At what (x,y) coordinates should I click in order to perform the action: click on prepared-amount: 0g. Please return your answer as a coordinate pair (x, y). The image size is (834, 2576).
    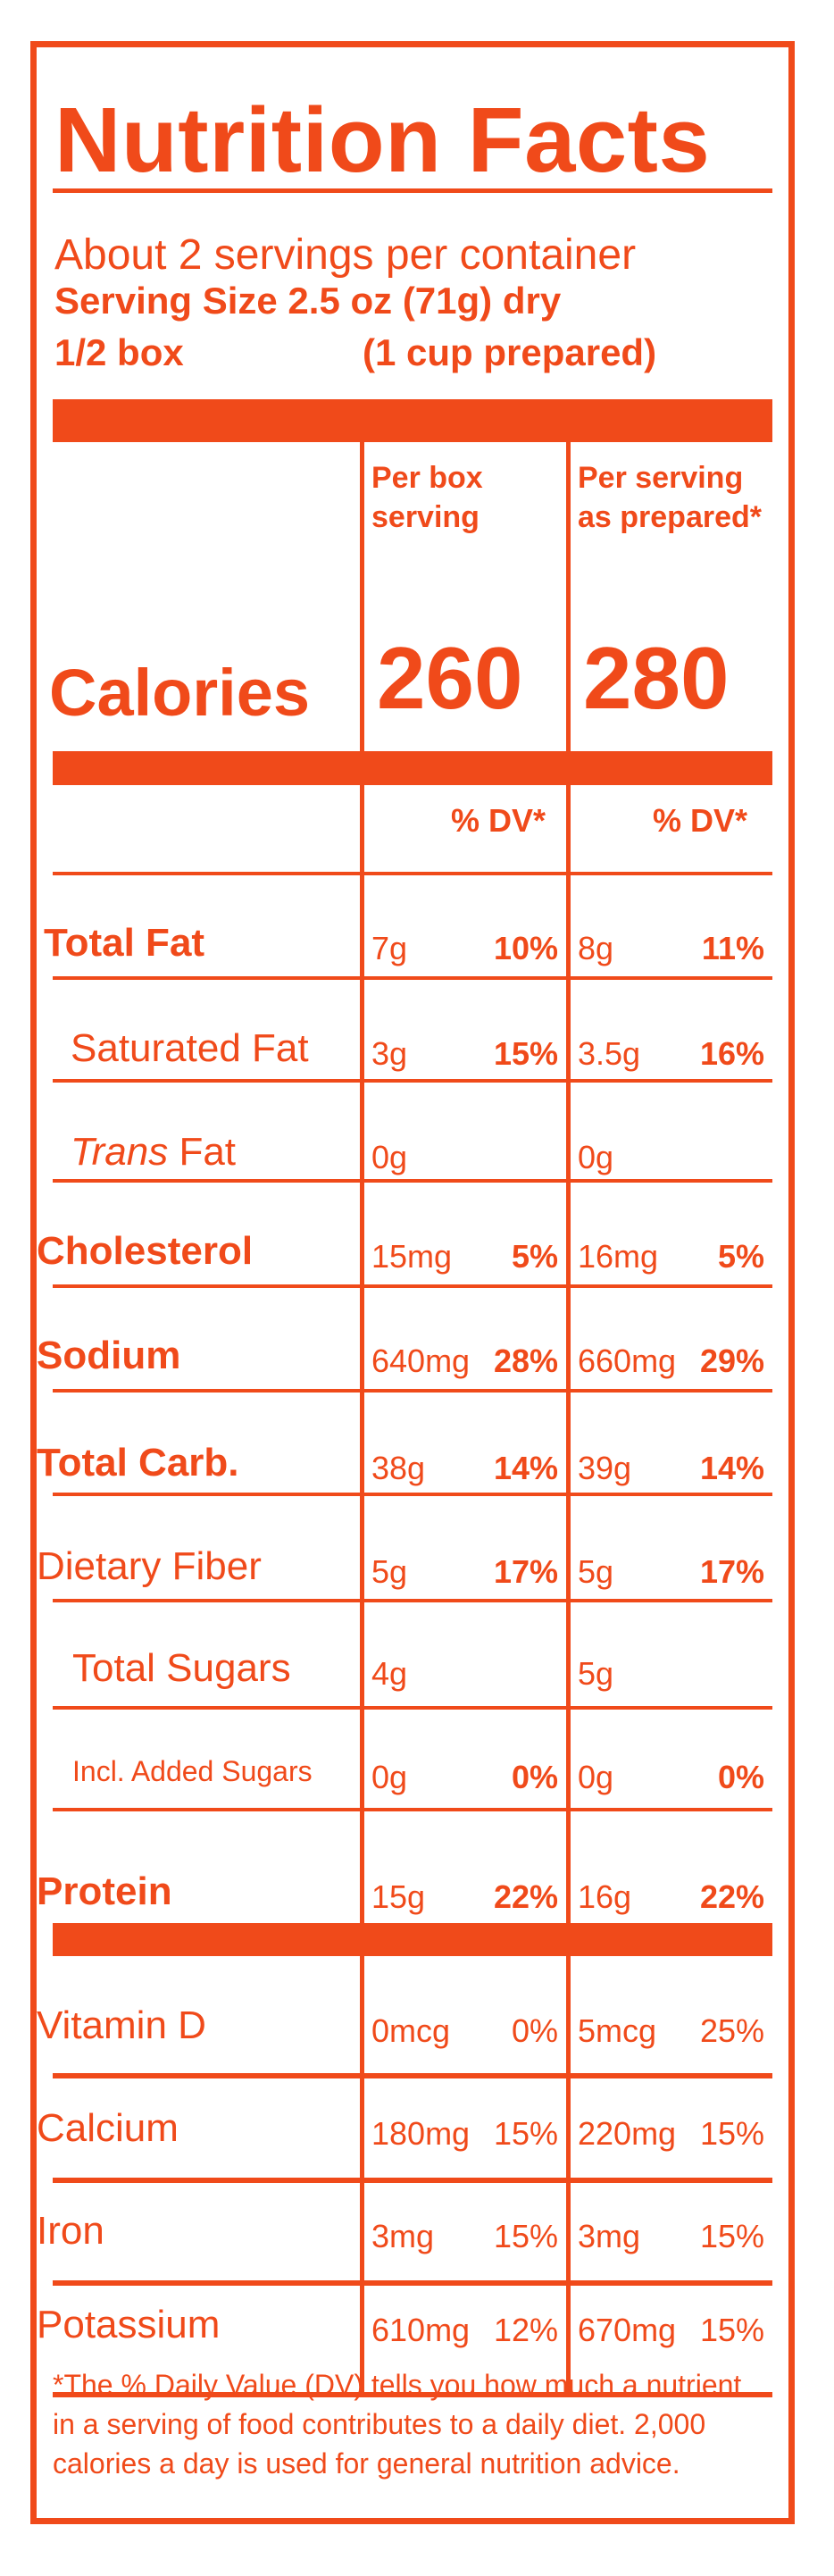
    Looking at the image, I should click on (596, 1777).